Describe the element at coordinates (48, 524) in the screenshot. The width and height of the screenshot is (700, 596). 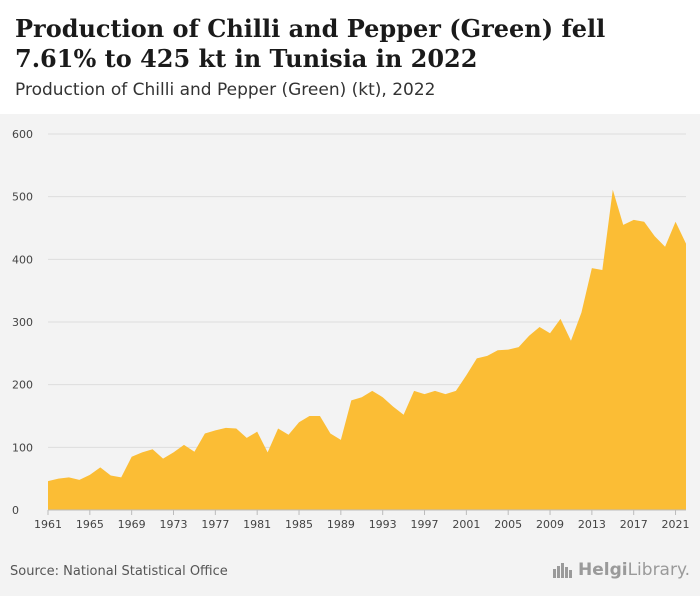
I see `x-tick-label: 1961` at that location.